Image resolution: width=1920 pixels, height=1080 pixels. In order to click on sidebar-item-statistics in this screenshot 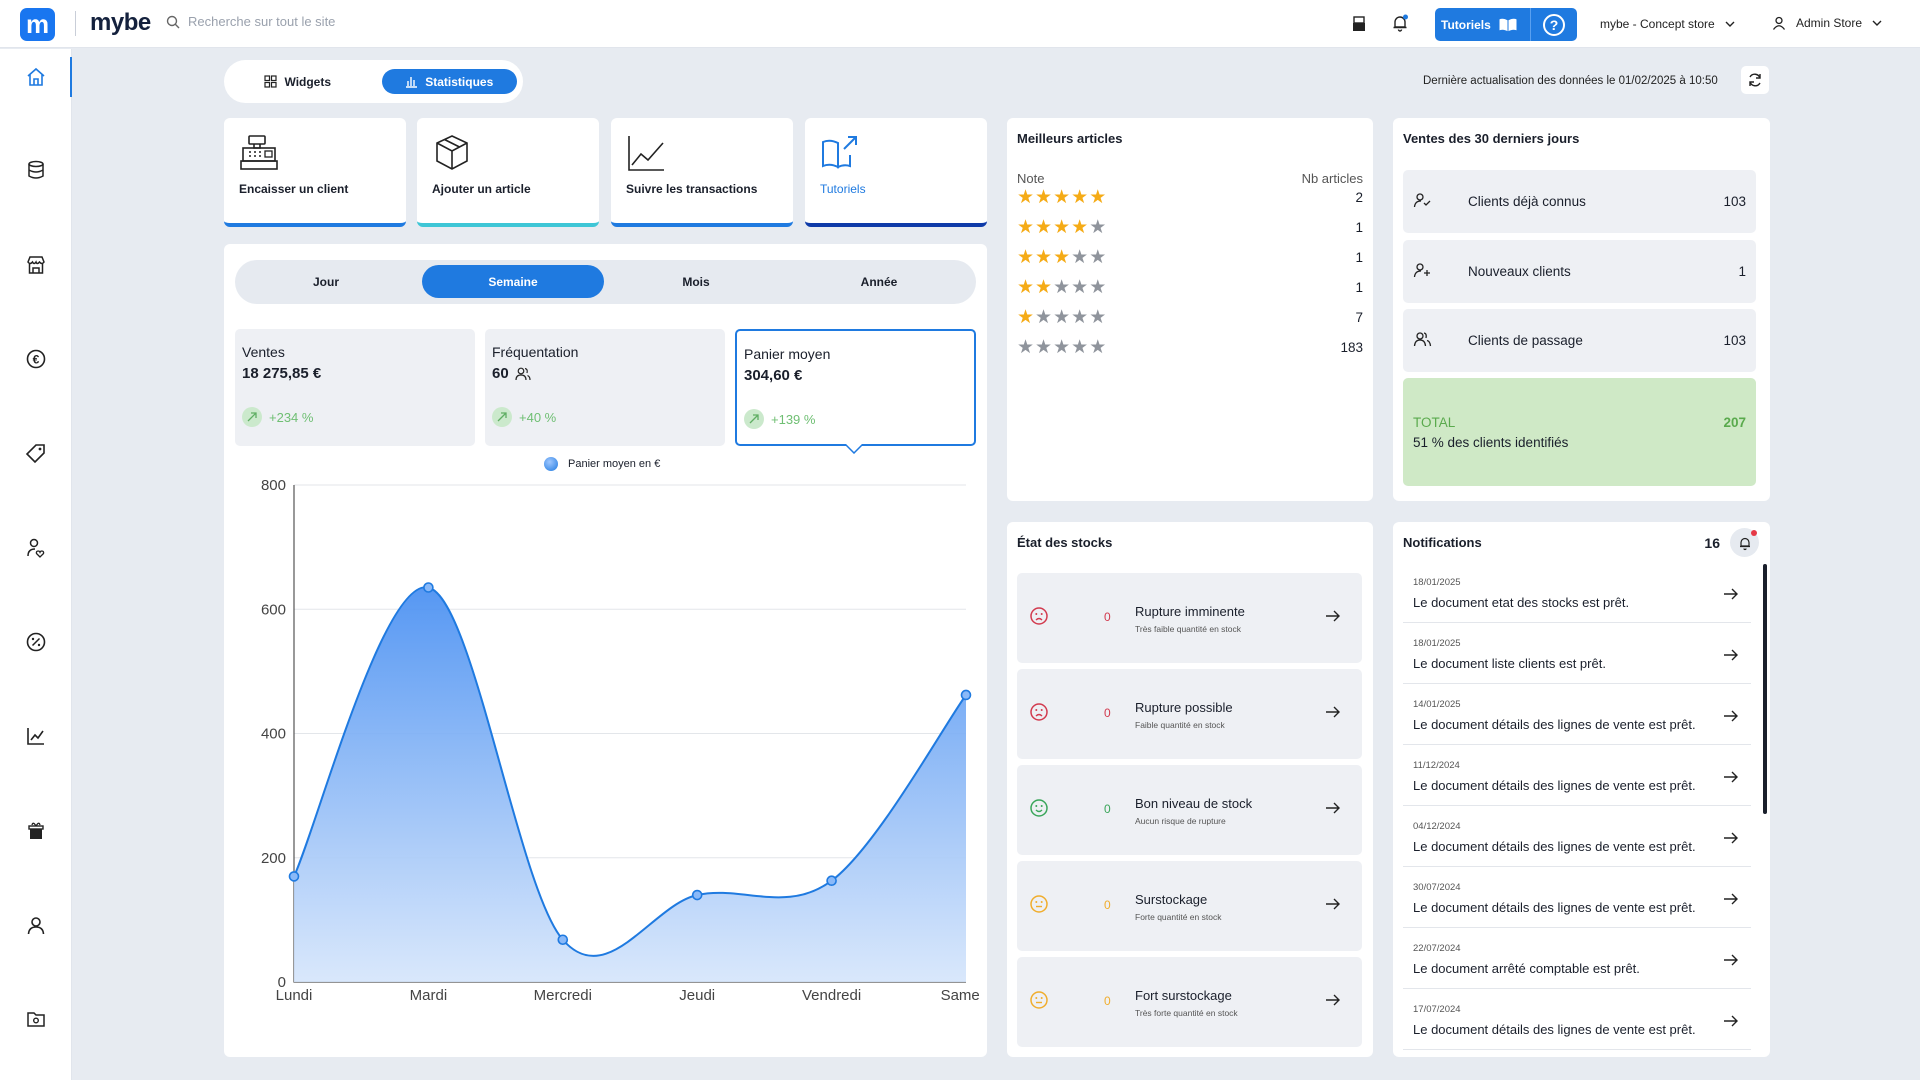, I will do `click(36, 736)`.